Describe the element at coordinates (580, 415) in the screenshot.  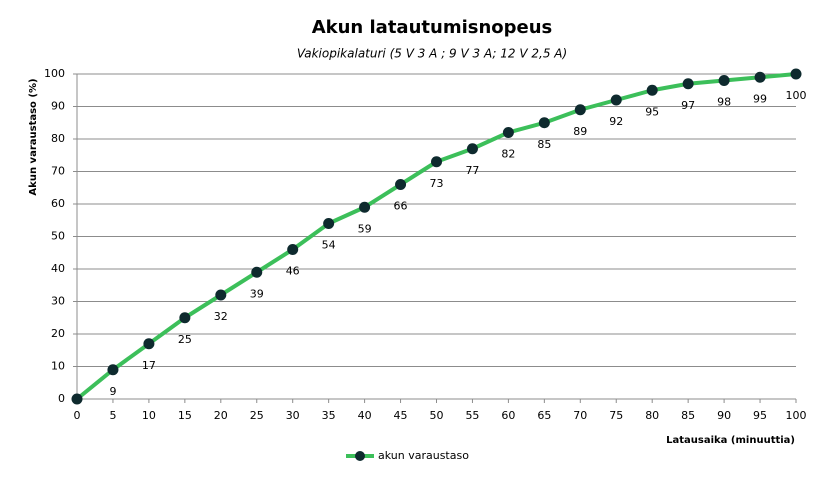
I see `x-tick-label: 70` at that location.